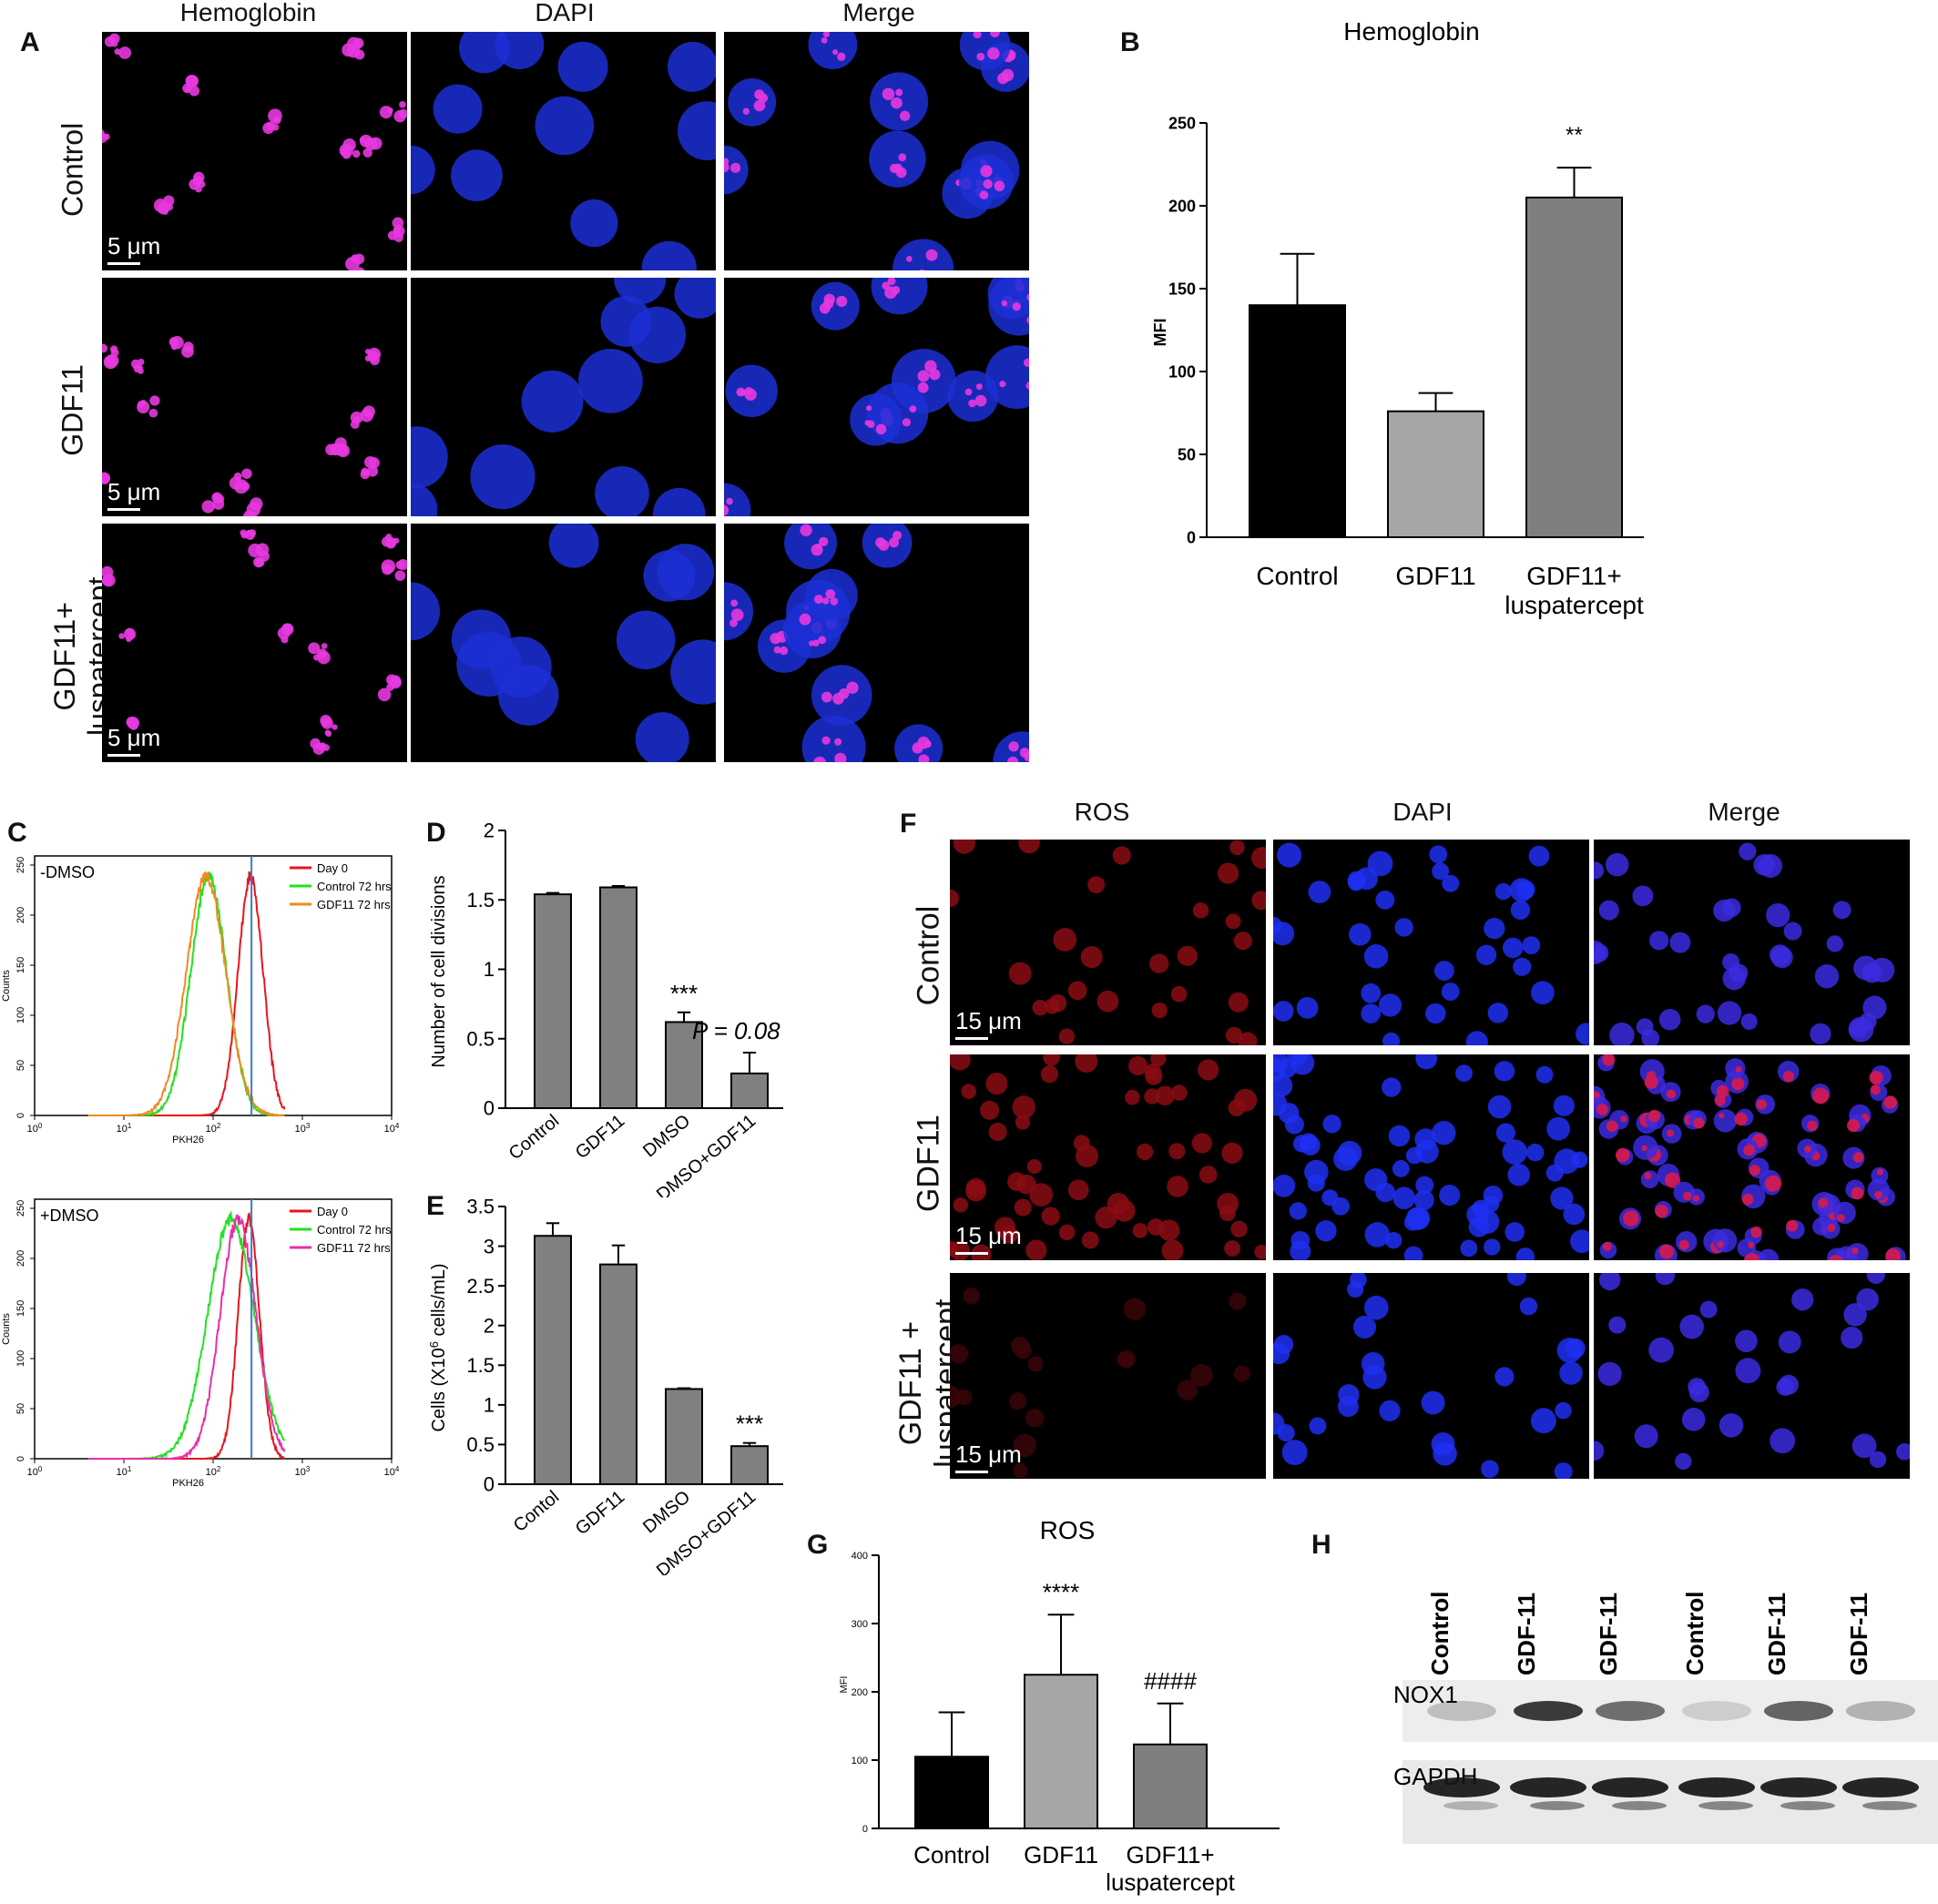 This screenshot has width=1938, height=1904. Describe the element at coordinates (879, 13) in the screenshot. I see `panel-a-col-title: Merge` at that location.